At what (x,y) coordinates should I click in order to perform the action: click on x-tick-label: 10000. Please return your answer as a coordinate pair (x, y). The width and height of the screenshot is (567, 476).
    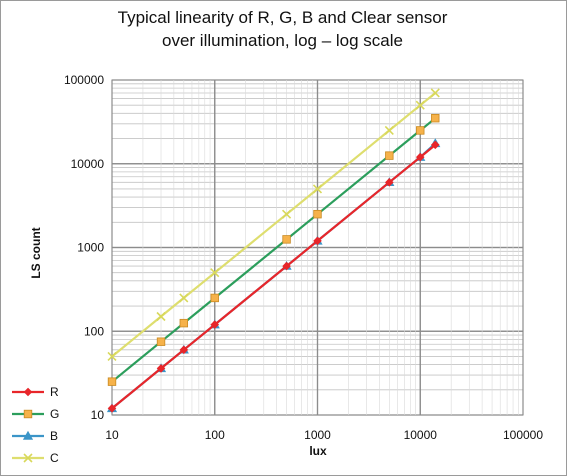
    Looking at the image, I should click on (421, 435).